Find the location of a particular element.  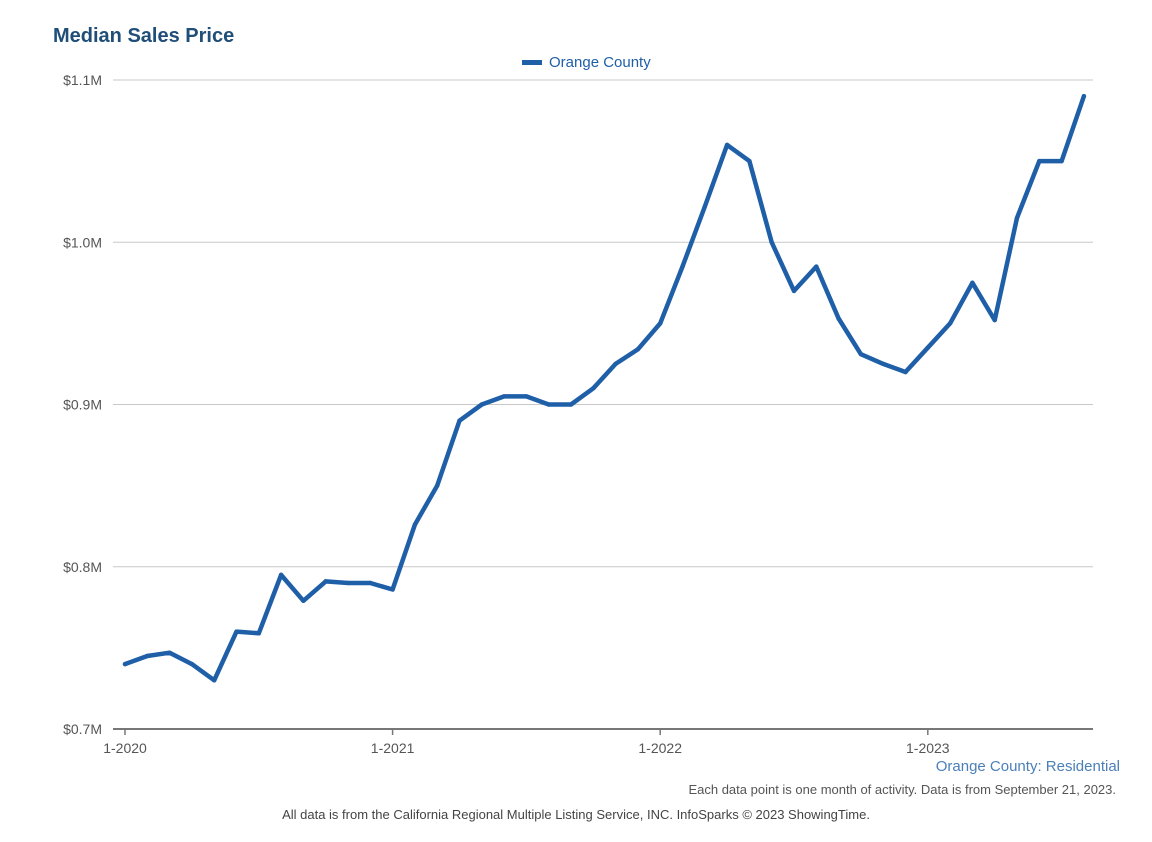

legend-swatch is located at coordinates (532, 62).